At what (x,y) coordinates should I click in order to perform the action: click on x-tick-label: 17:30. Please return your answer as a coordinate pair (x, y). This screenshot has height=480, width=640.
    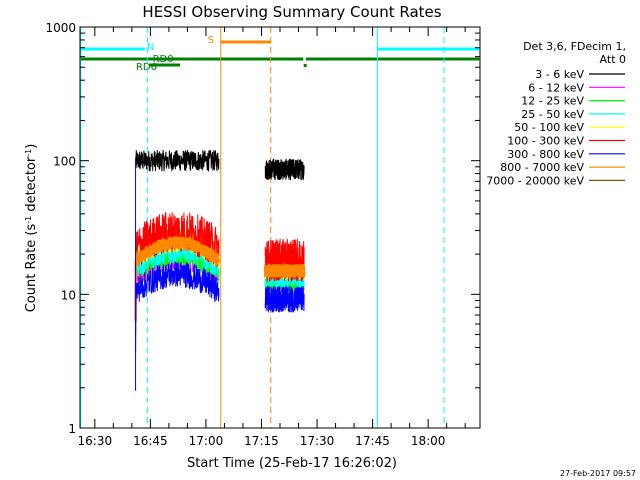
    Looking at the image, I should click on (317, 441).